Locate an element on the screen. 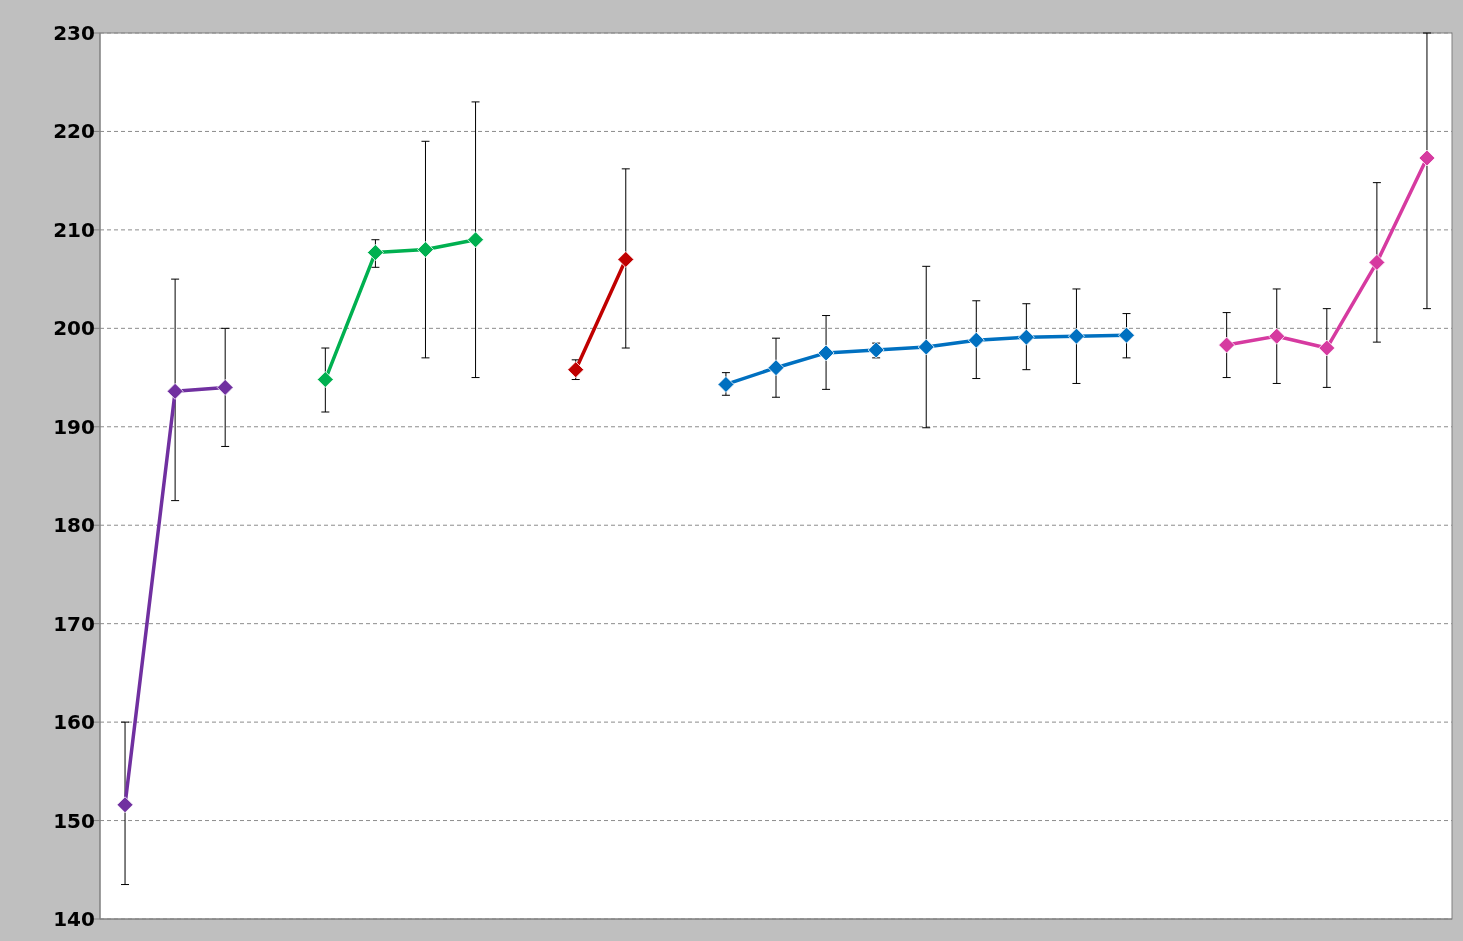 Image resolution: width=1463 pixels, height=941 pixels. y-tick-label: 150 is located at coordinates (74, 820).